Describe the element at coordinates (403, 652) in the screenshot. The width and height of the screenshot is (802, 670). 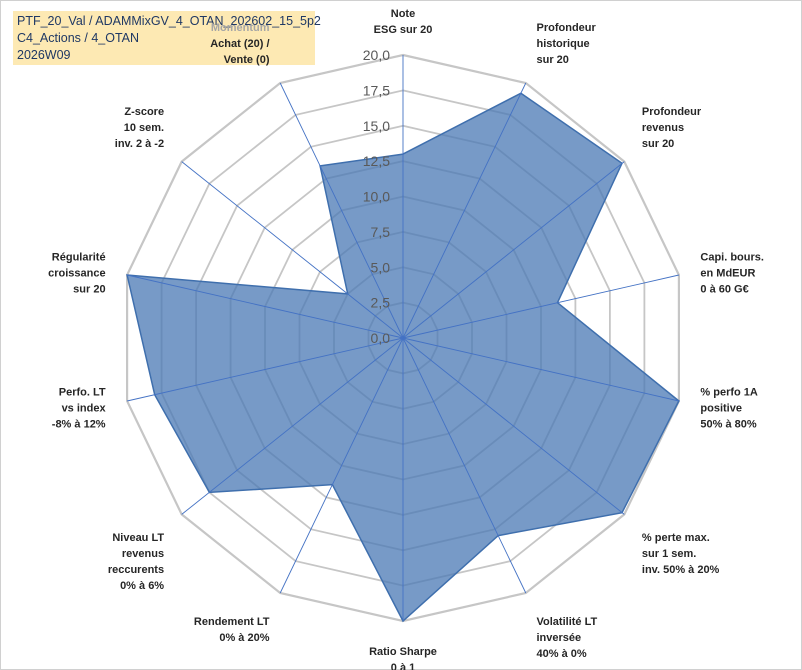
I see `category-label-7-line-0: Ratio Sharpe` at that location.